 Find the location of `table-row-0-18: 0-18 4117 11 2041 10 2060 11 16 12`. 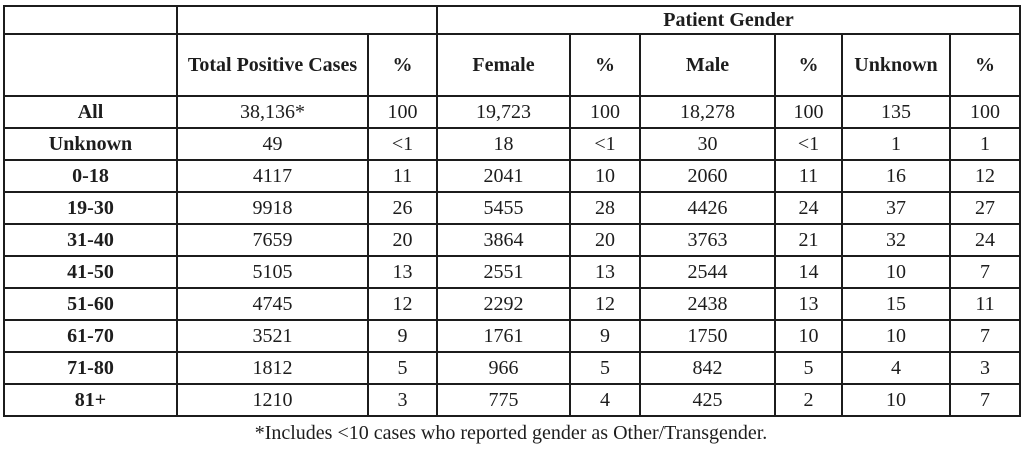

table-row-0-18: 0-18 4117 11 2041 10 2060 11 16 12 is located at coordinates (512, 176).